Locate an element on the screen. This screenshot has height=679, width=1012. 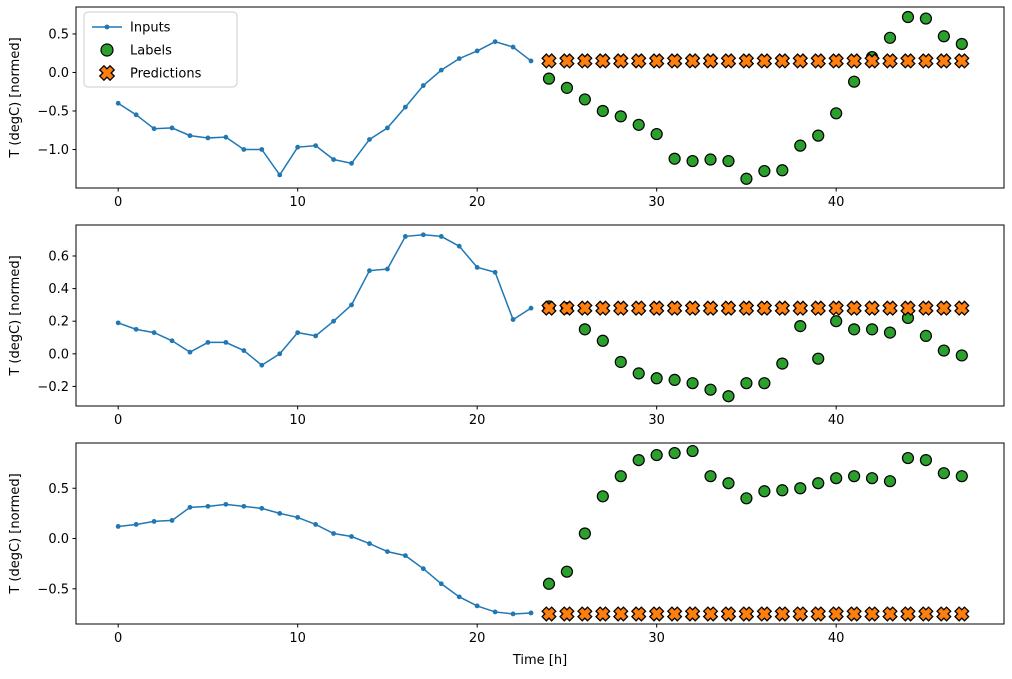
legend-label: Inputs is located at coordinates (150, 28).